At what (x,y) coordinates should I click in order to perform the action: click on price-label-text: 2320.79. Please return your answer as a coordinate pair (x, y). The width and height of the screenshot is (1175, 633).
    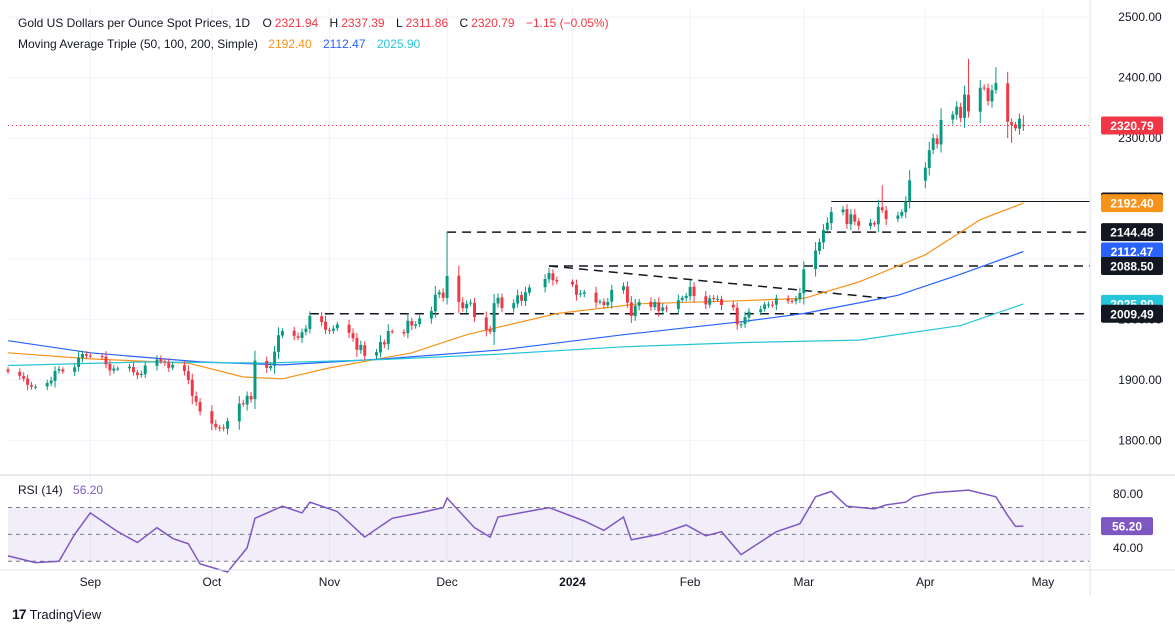
    Looking at the image, I should click on (1132, 126).